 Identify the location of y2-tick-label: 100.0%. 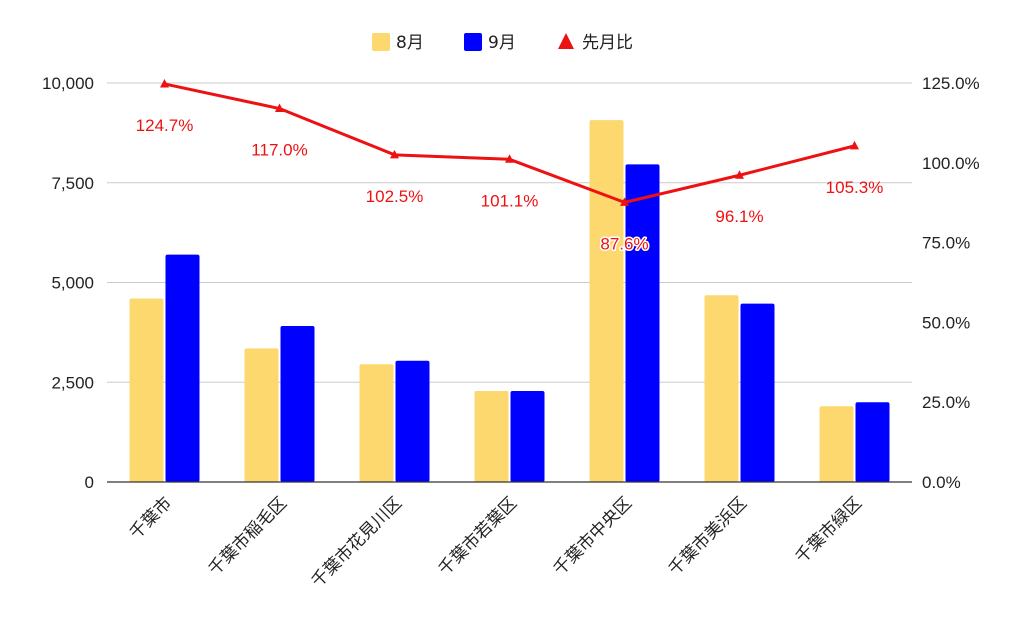
(951, 163).